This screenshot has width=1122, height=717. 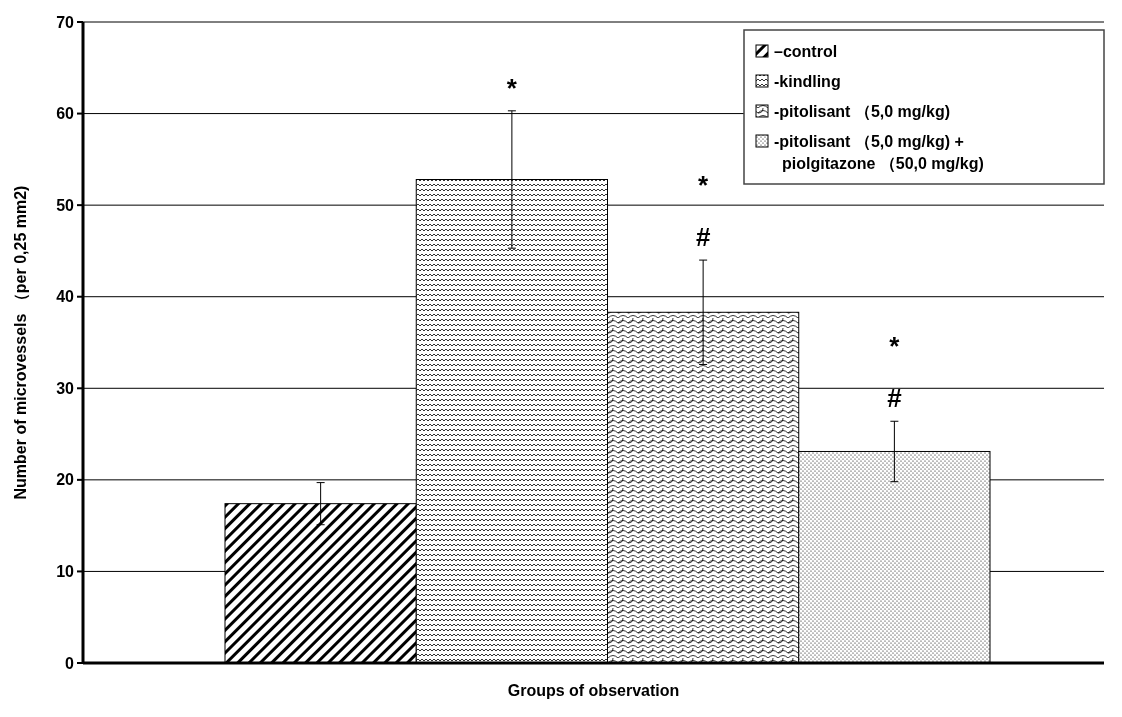 What do you see at coordinates (593, 690) in the screenshot?
I see `x-axis-title: Groups of observation` at bounding box center [593, 690].